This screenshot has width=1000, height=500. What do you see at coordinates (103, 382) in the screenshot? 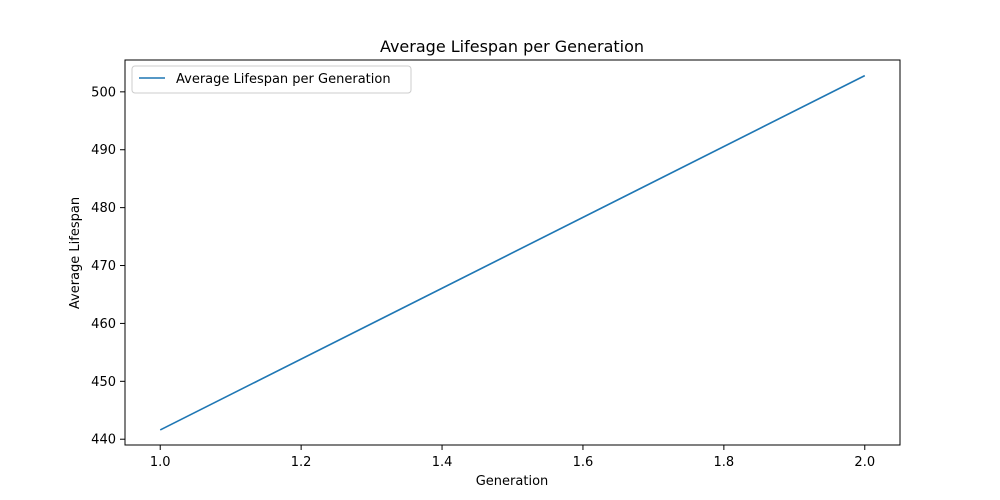
I see `y-tick-label: 450` at bounding box center [103, 382].